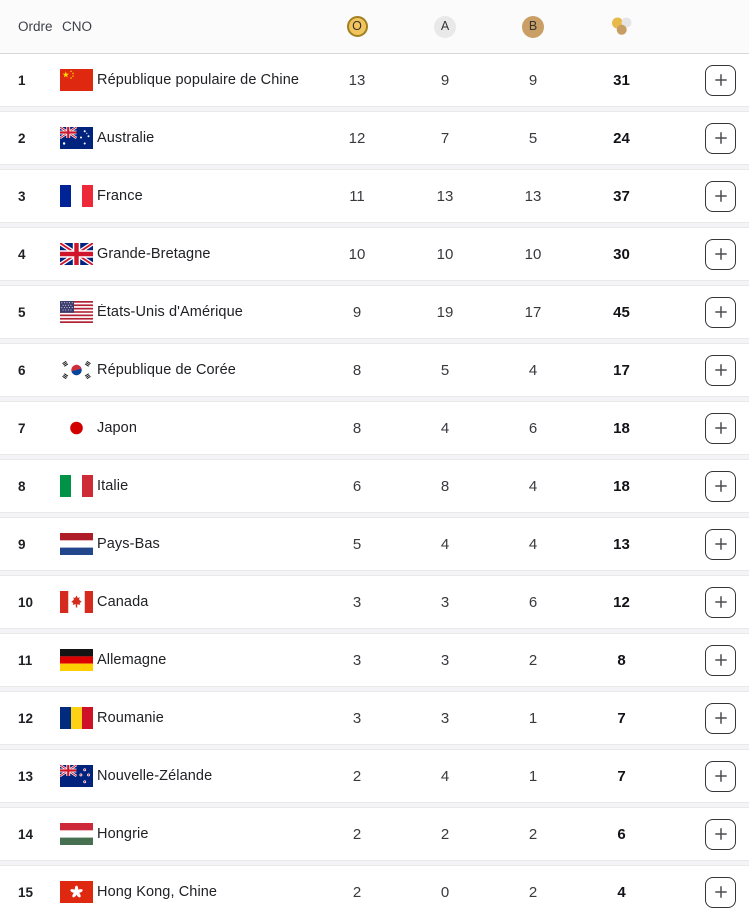 The height and width of the screenshot is (918, 749). I want to click on gold-count: 8, so click(357, 370).